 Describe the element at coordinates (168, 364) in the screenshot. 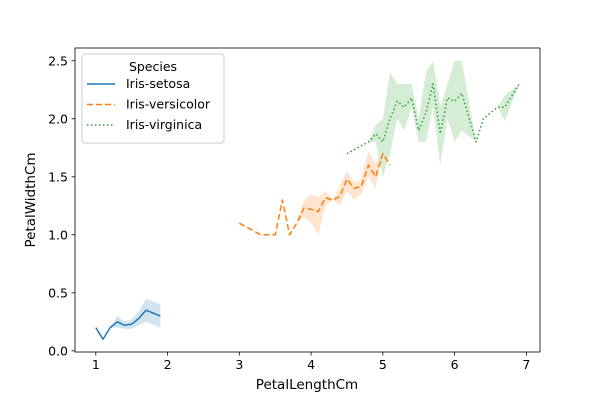

I see `x-tick-label: 2` at that location.